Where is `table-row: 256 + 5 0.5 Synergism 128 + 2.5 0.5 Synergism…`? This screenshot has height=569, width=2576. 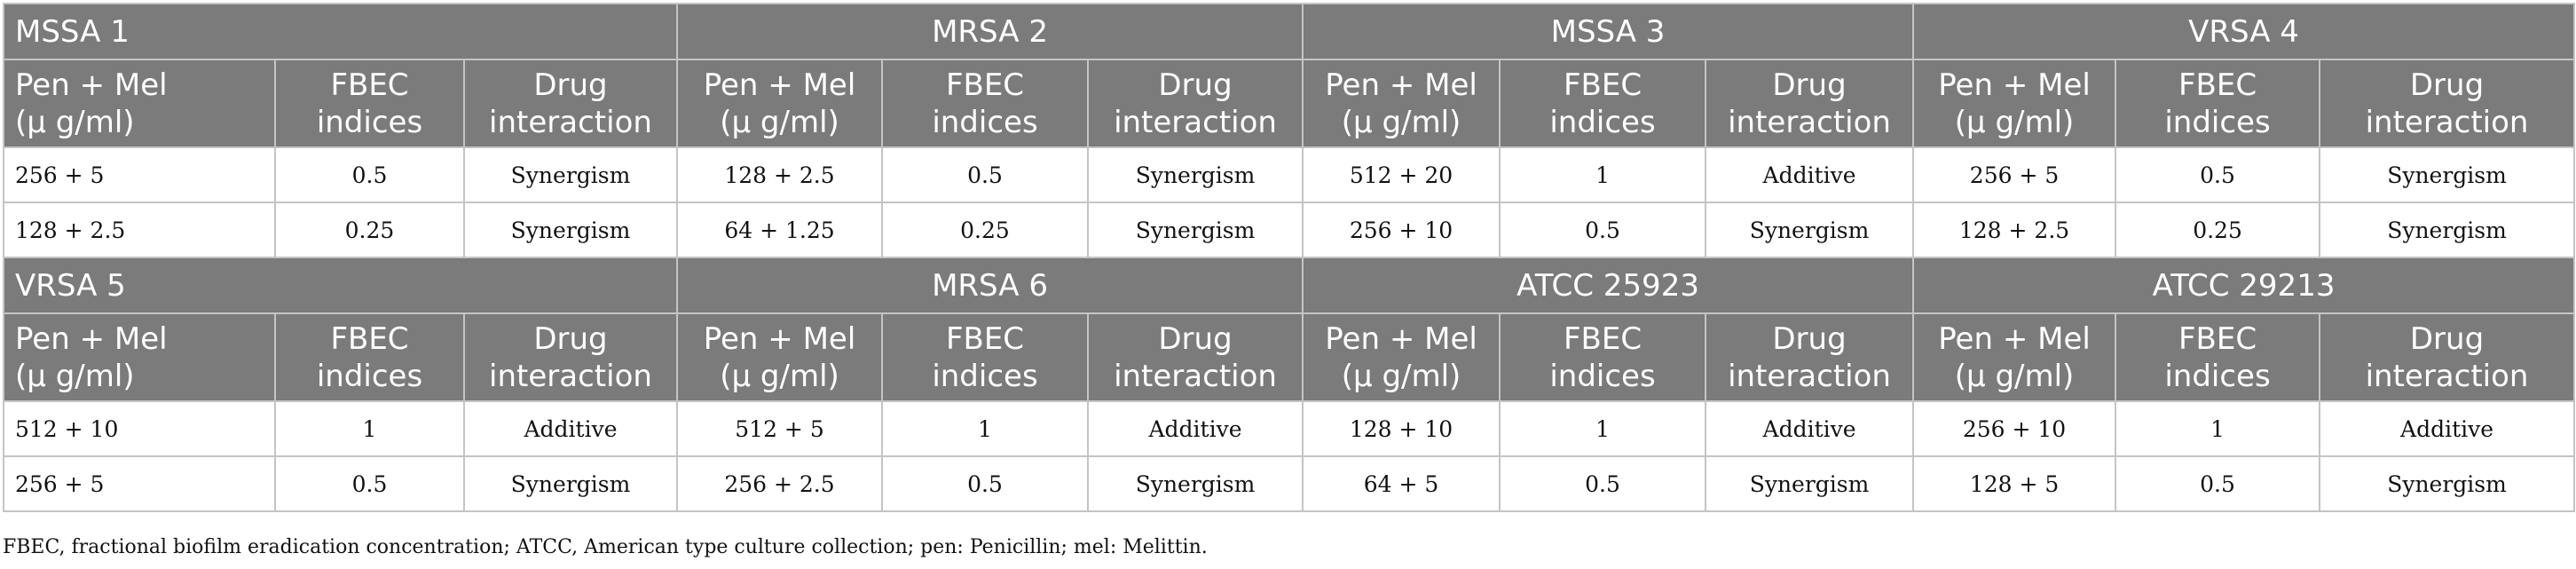 table-row: 256 + 5 0.5 Synergism 128 + 2.5 0.5 Synergism… is located at coordinates (1289, 174).